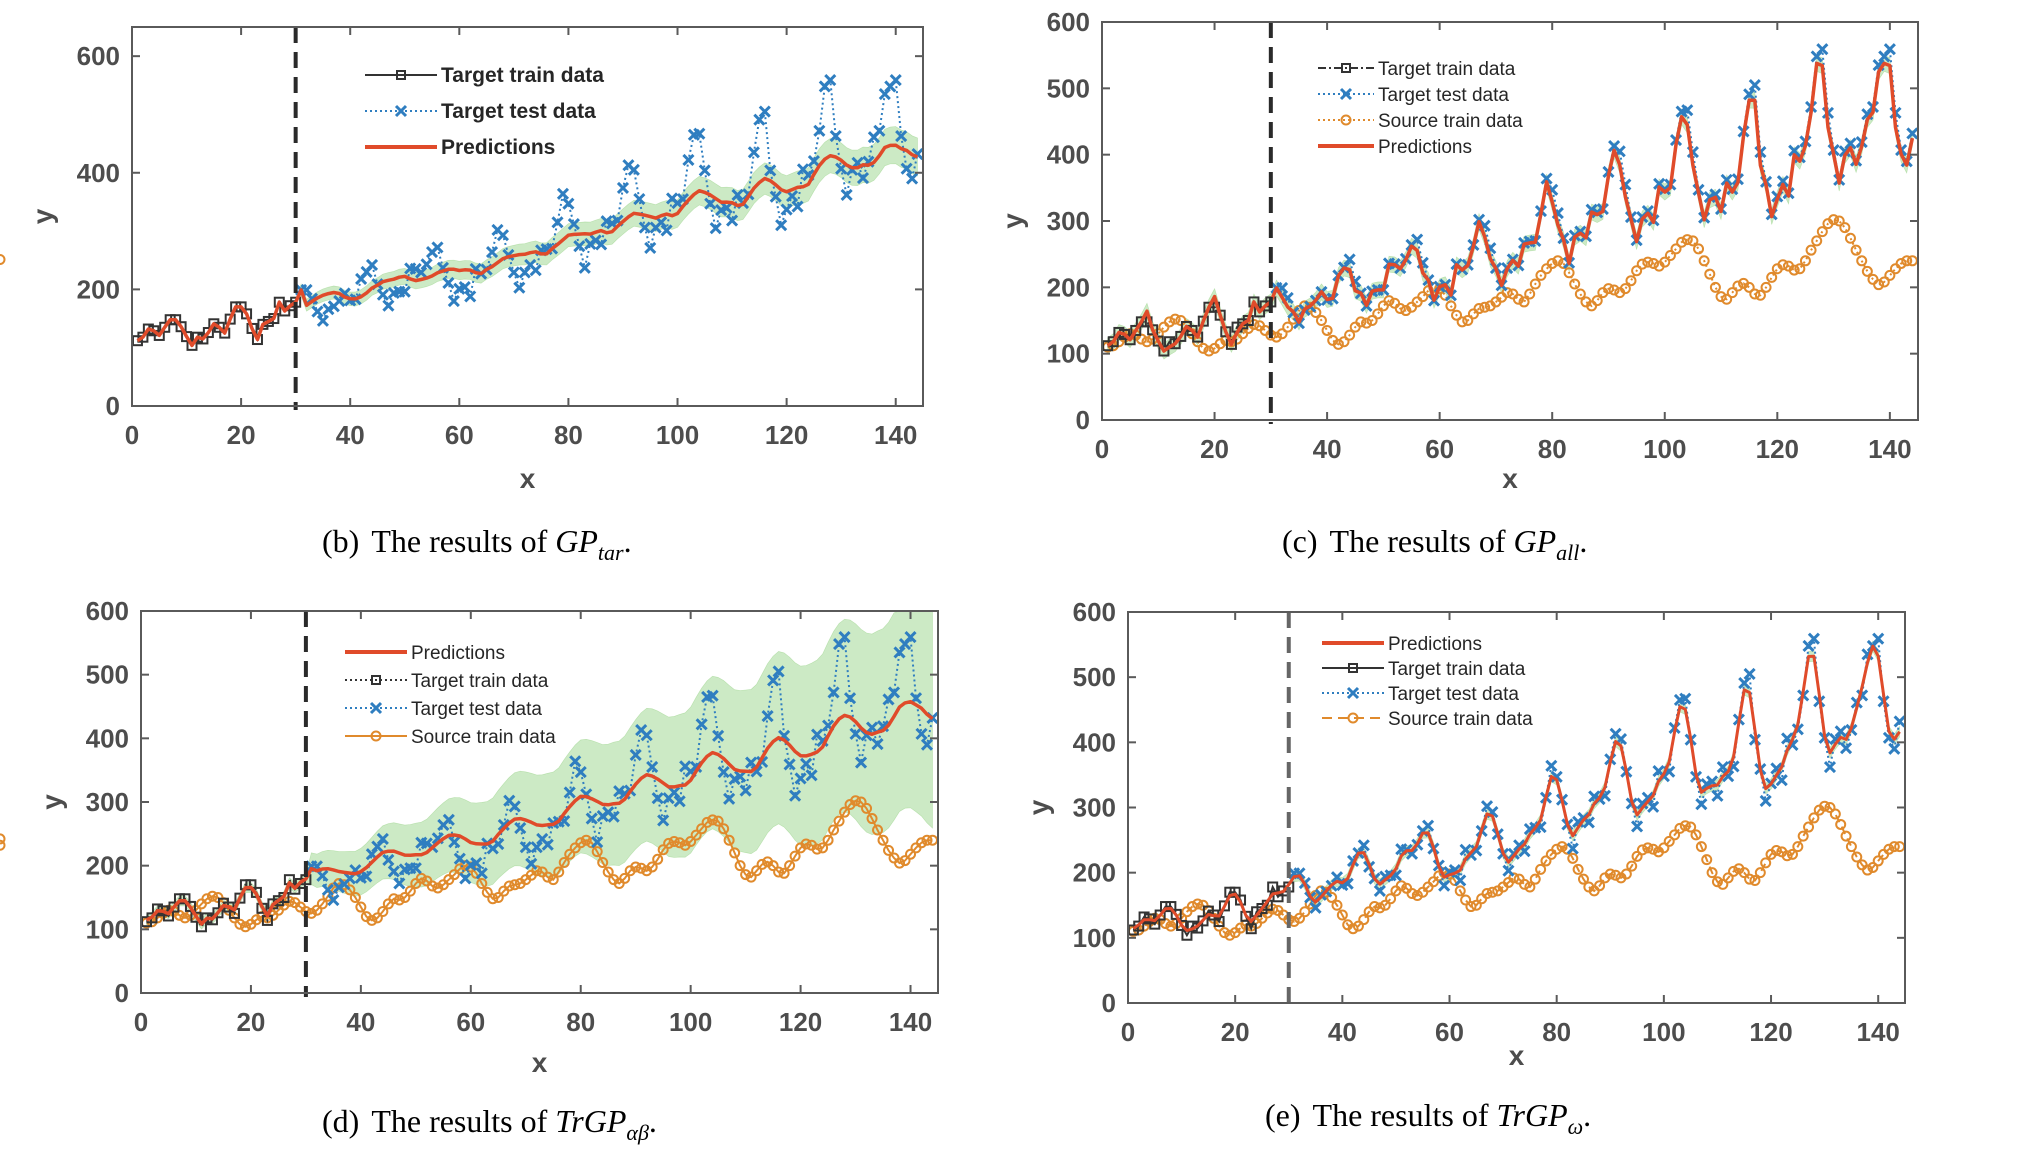  What do you see at coordinates (1038, 807) in the screenshot?
I see `y-axis-label: y` at bounding box center [1038, 807].